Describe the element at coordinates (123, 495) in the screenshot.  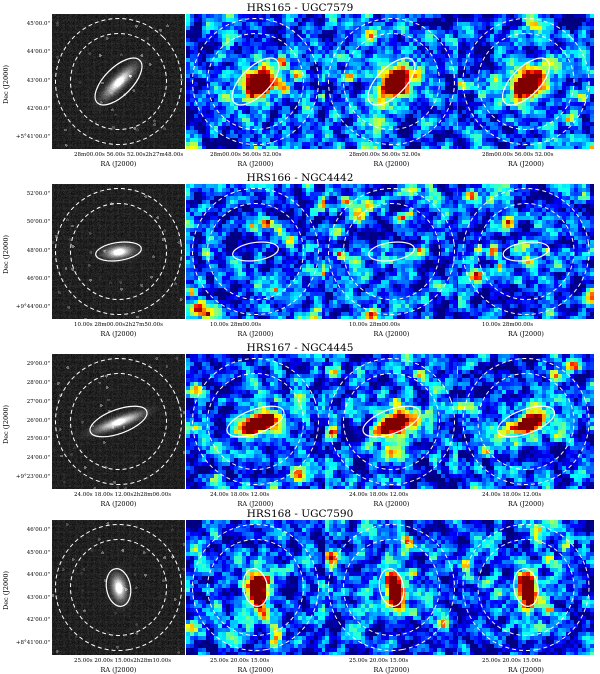
I see `x-tick-labels: 24.00s 18.00s 12.00s2h28m06.00s` at that location.